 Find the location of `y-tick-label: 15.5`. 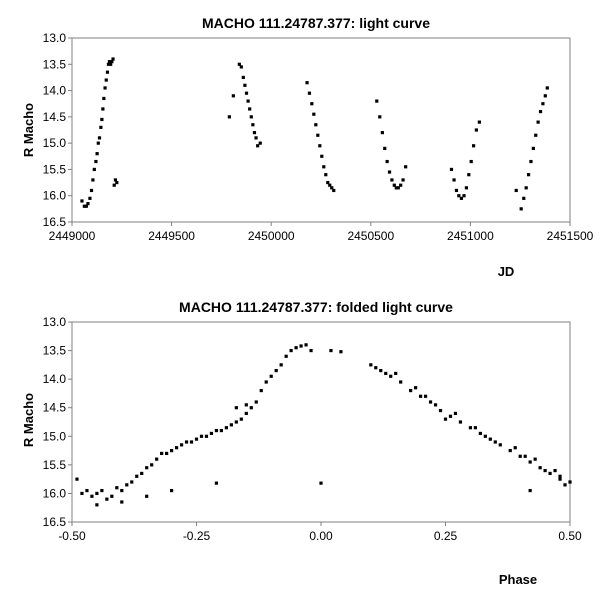

y-tick-label: 15.5 is located at coordinates (55, 465).